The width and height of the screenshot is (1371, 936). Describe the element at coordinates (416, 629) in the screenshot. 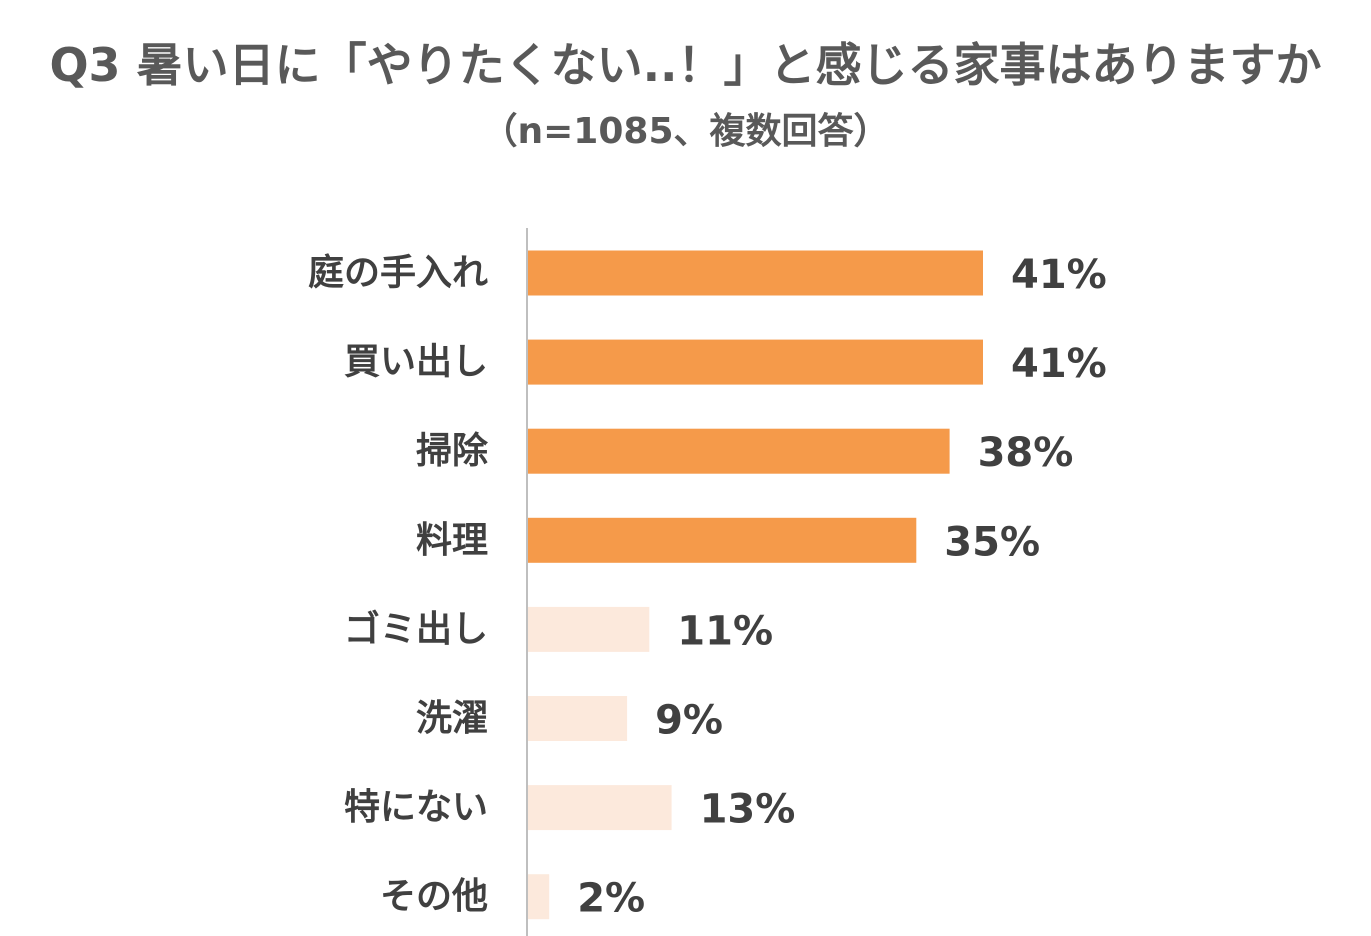

I see `category-label: ゴミ出し` at that location.